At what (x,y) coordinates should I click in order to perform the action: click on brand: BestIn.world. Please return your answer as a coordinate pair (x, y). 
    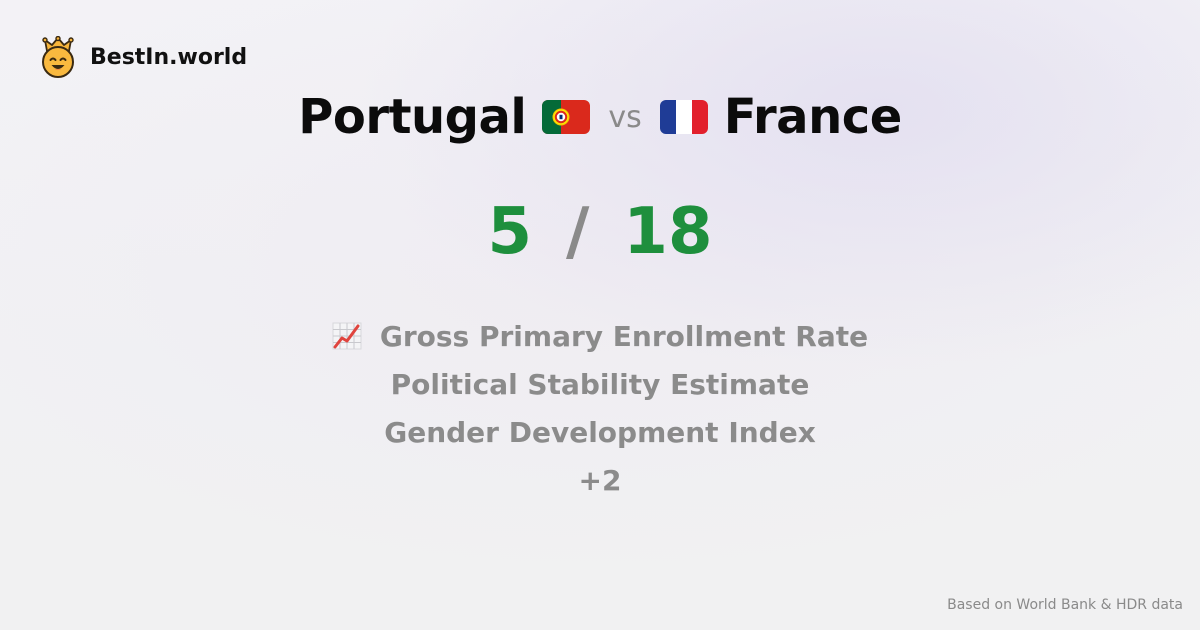
    Looking at the image, I should click on (143, 57).